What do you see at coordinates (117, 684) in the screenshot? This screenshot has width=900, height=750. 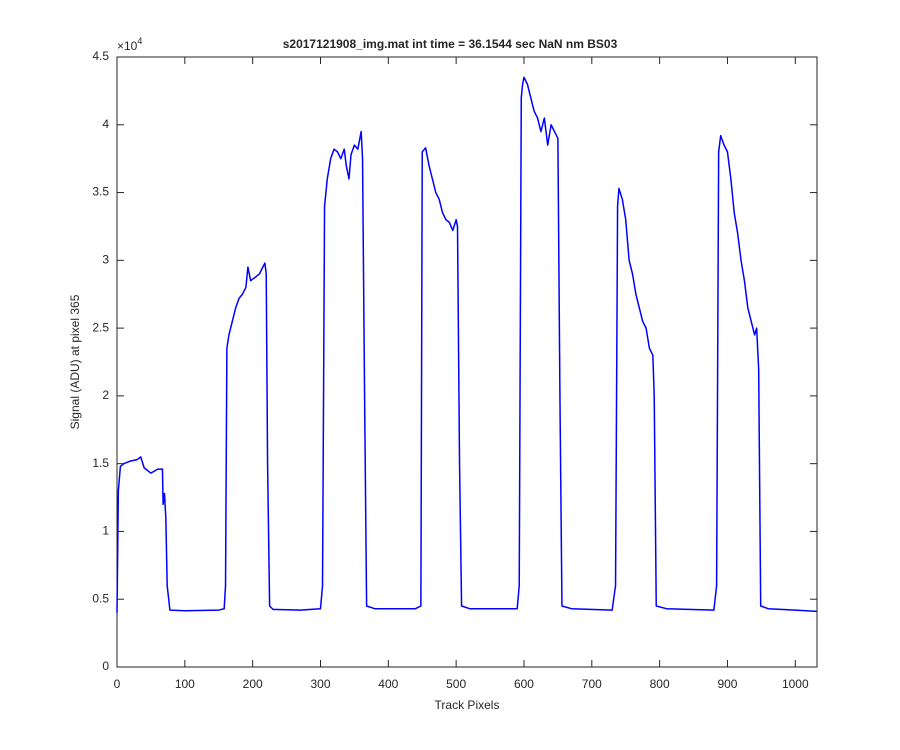 I see `x-tick-label: 0` at bounding box center [117, 684].